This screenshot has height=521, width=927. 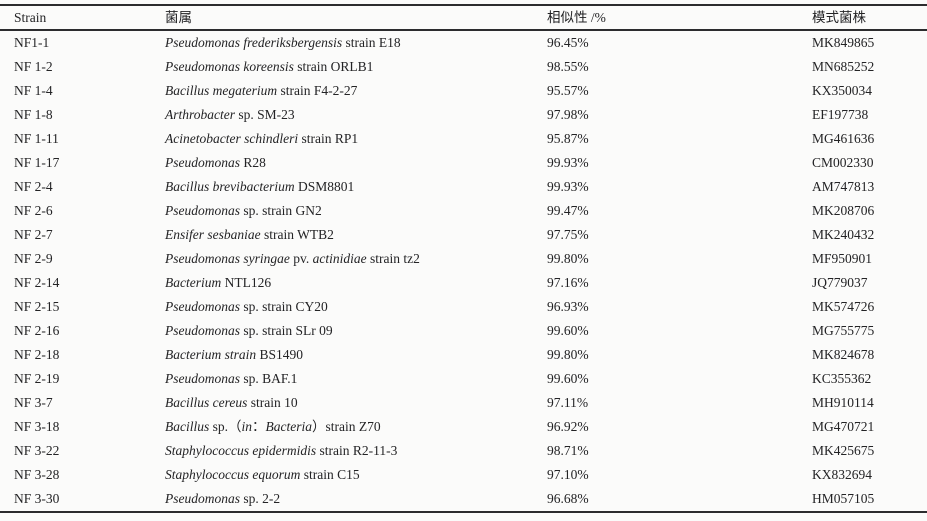 What do you see at coordinates (37, 330) in the screenshot?
I see `strain-cell: NF 2-16` at bounding box center [37, 330].